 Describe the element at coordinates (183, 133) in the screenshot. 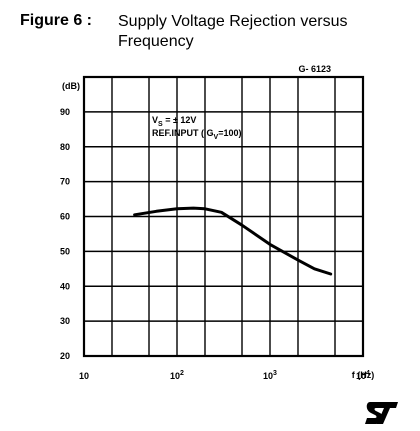

I see `anno-ref: REF.INPUT ( G` at that location.